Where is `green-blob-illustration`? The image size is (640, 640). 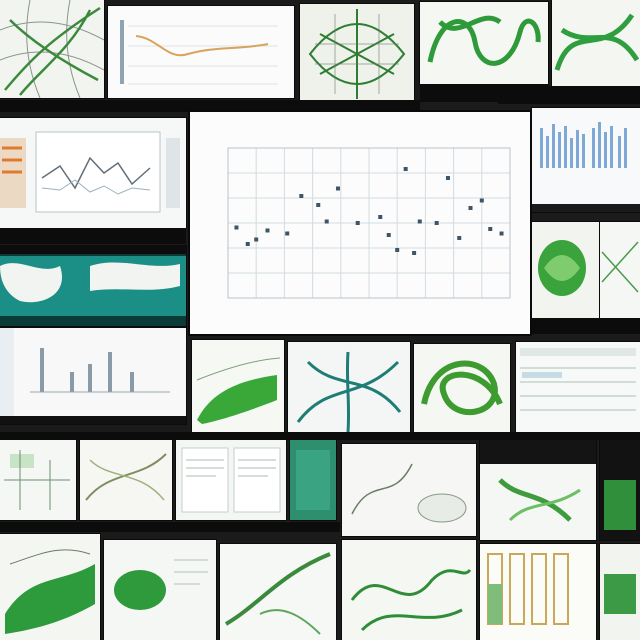 green-blob-illustration is located at coordinates (160, 590).